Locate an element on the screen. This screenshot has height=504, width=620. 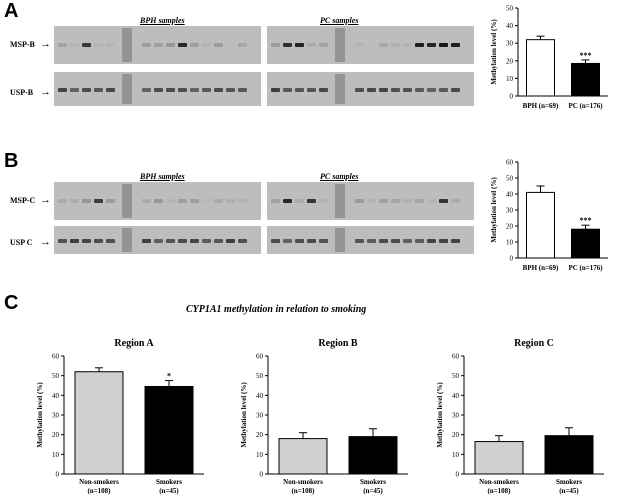
significance-label: *** is located at coordinates (586, 55).